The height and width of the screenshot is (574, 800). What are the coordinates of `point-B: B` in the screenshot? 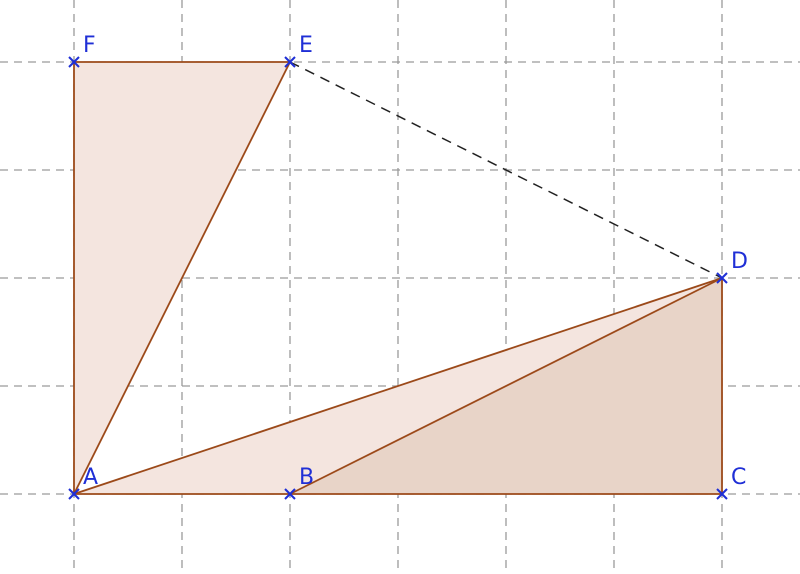 It's located at (299, 482).